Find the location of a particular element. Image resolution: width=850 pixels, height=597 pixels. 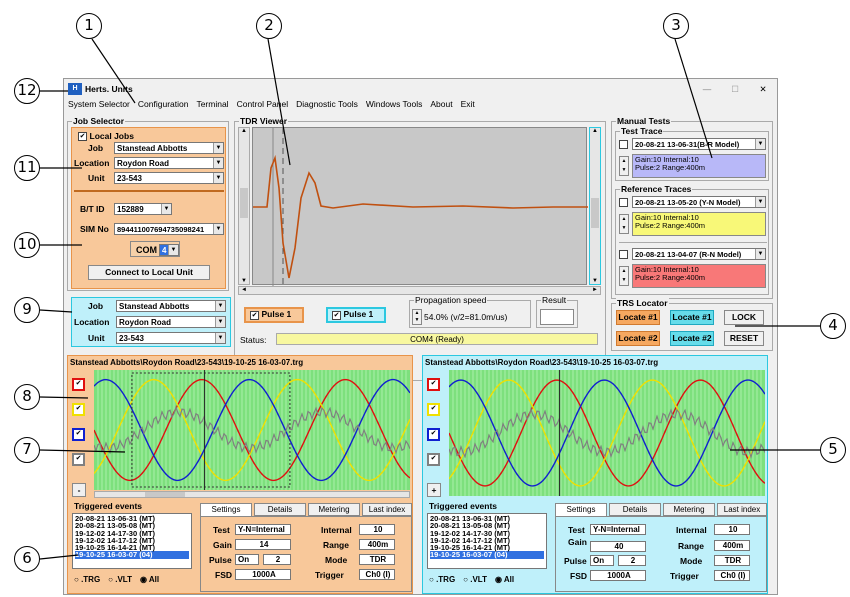

locate1-cyan-button: Locate #1 is located at coordinates (692, 317).